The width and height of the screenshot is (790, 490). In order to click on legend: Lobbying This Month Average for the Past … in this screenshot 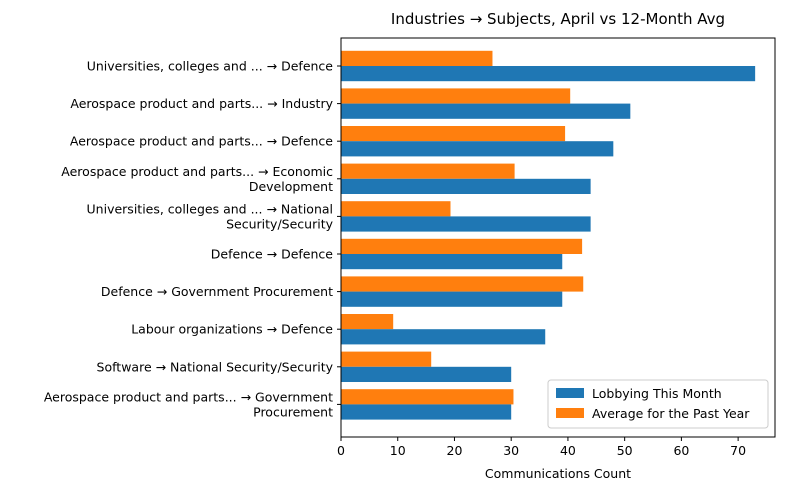, I will do `click(658, 404)`.